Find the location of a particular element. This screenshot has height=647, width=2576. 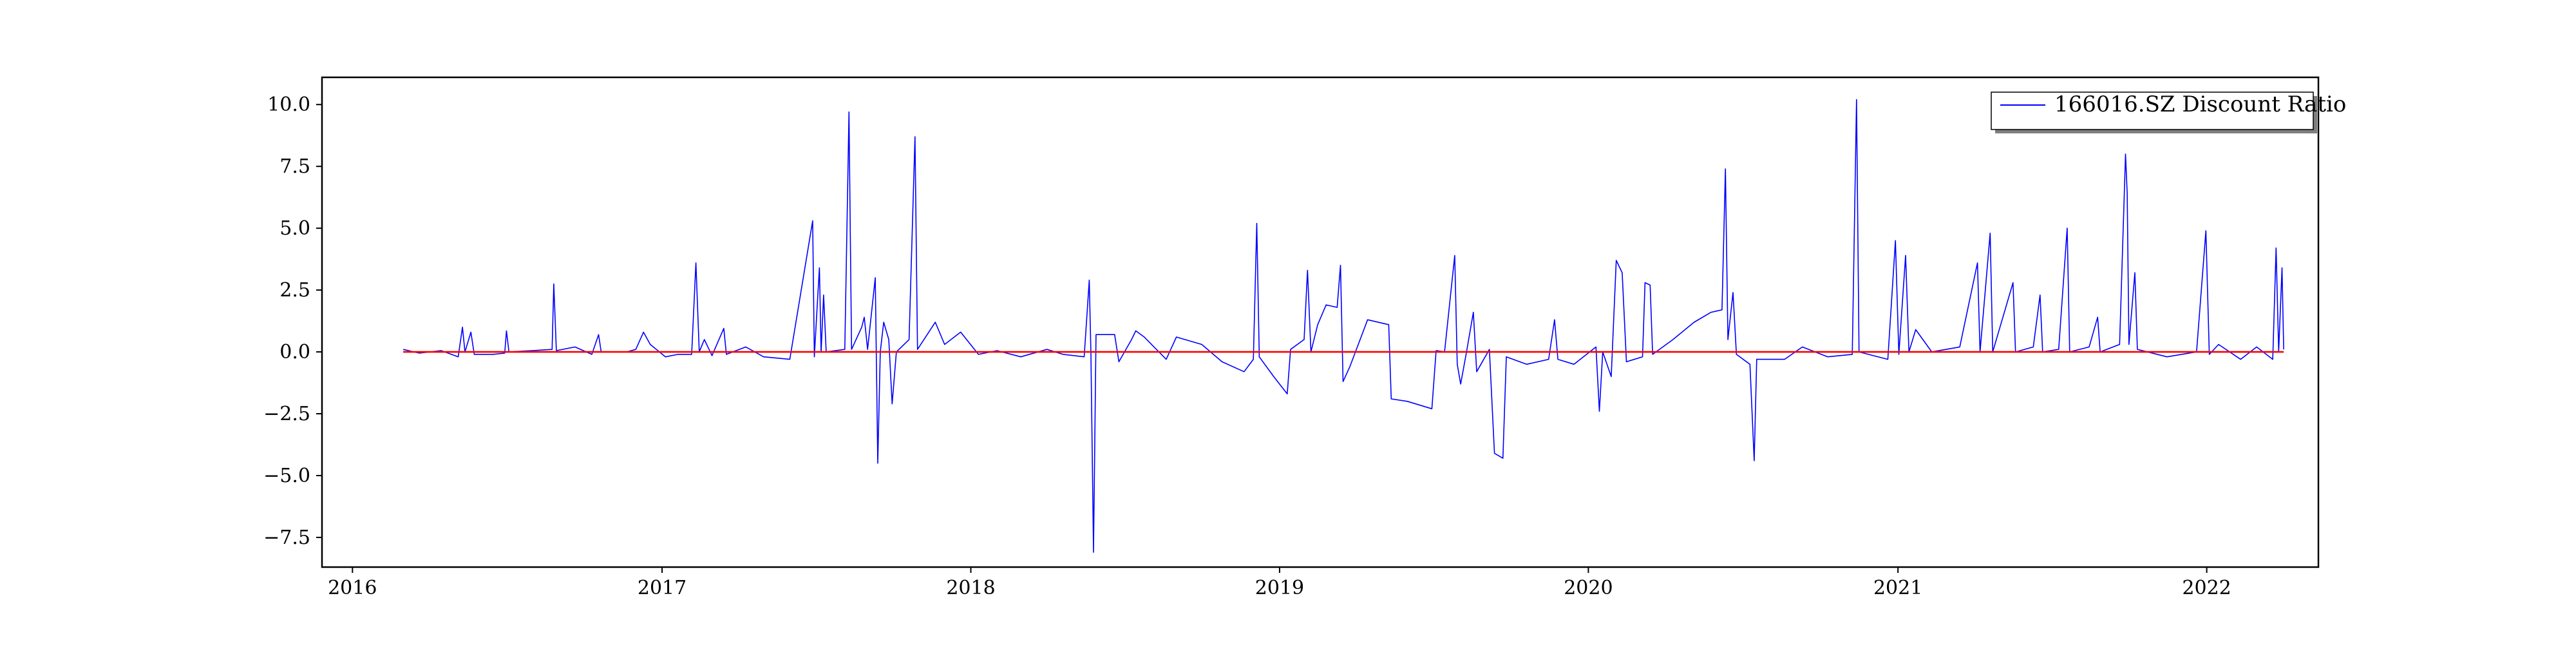

x-tick-label: 2022 is located at coordinates (2206, 588).